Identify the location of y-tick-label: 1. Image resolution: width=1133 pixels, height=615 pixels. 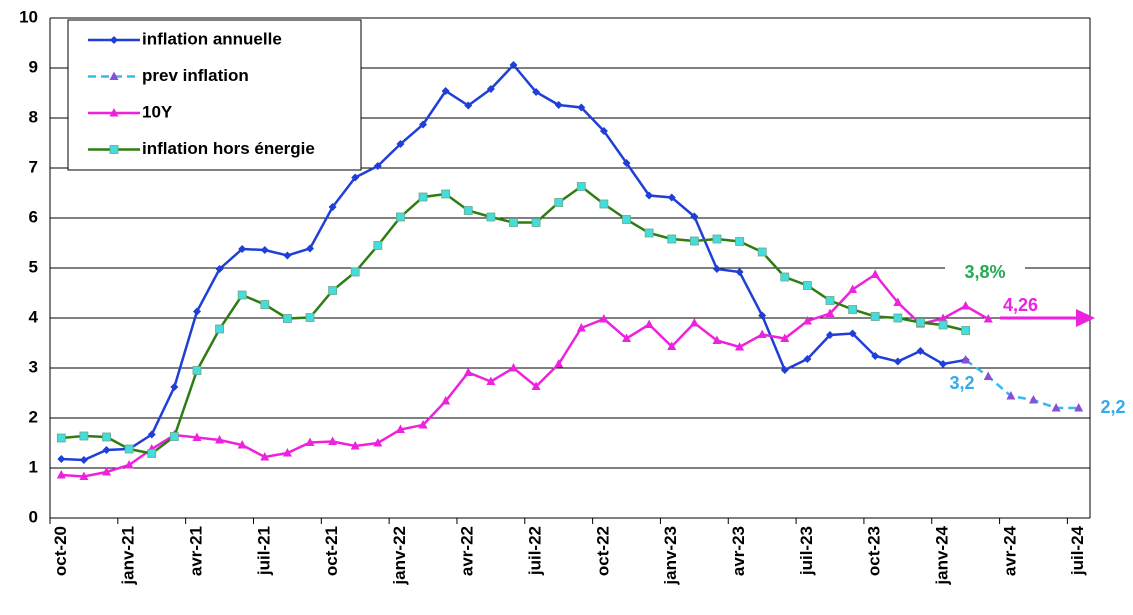
(33, 466).